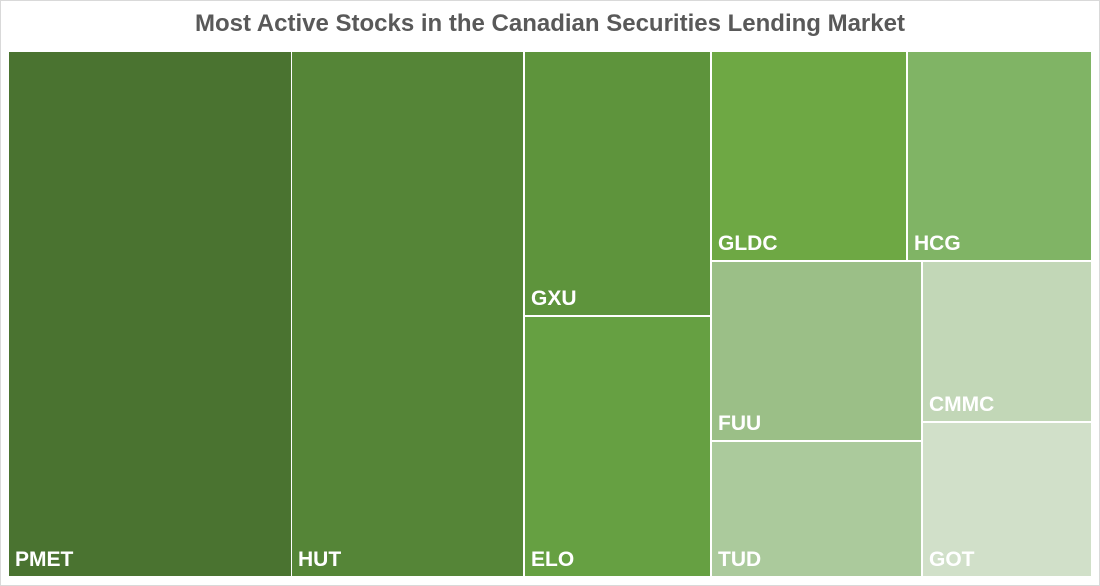 Image resolution: width=1100 pixels, height=586 pixels. Describe the element at coordinates (740, 559) in the screenshot. I see `tile-label: TUD` at that location.